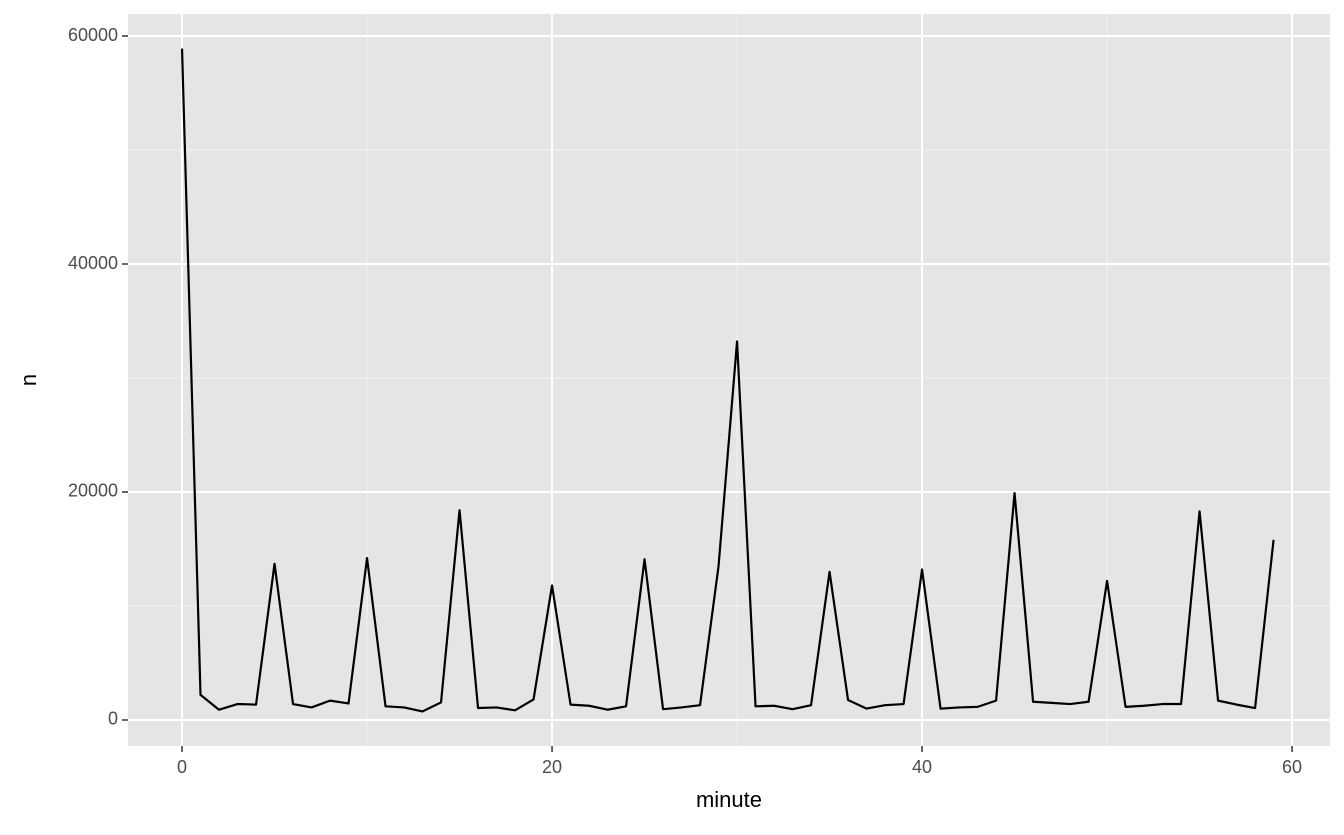 This screenshot has width=1344, height=835. Describe the element at coordinates (93, 491) in the screenshot. I see `y-tick-label: 20000` at that location.